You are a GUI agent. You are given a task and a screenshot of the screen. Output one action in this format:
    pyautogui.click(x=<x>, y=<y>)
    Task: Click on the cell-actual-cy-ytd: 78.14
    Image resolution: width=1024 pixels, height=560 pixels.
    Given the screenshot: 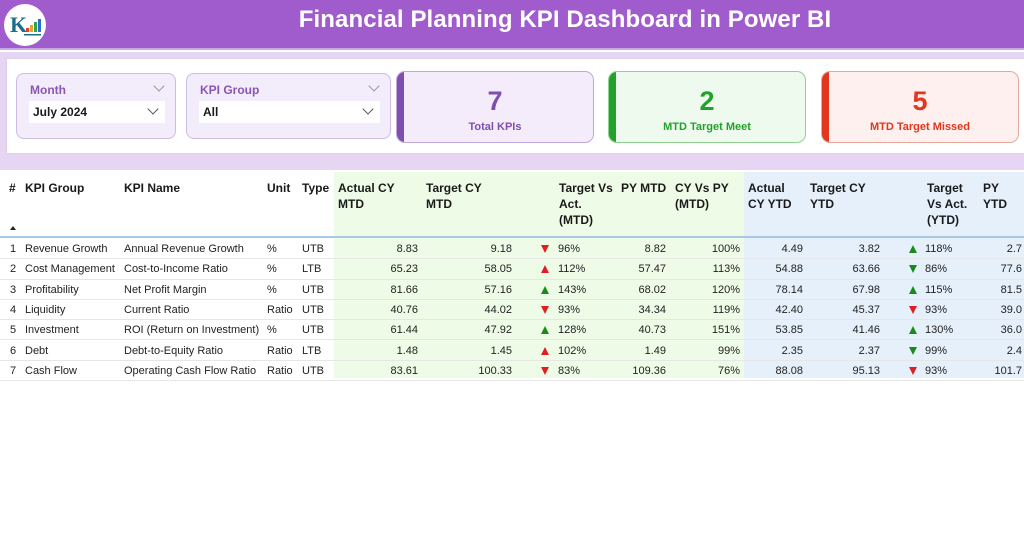 What is the action you would take?
    pyautogui.click(x=789, y=289)
    